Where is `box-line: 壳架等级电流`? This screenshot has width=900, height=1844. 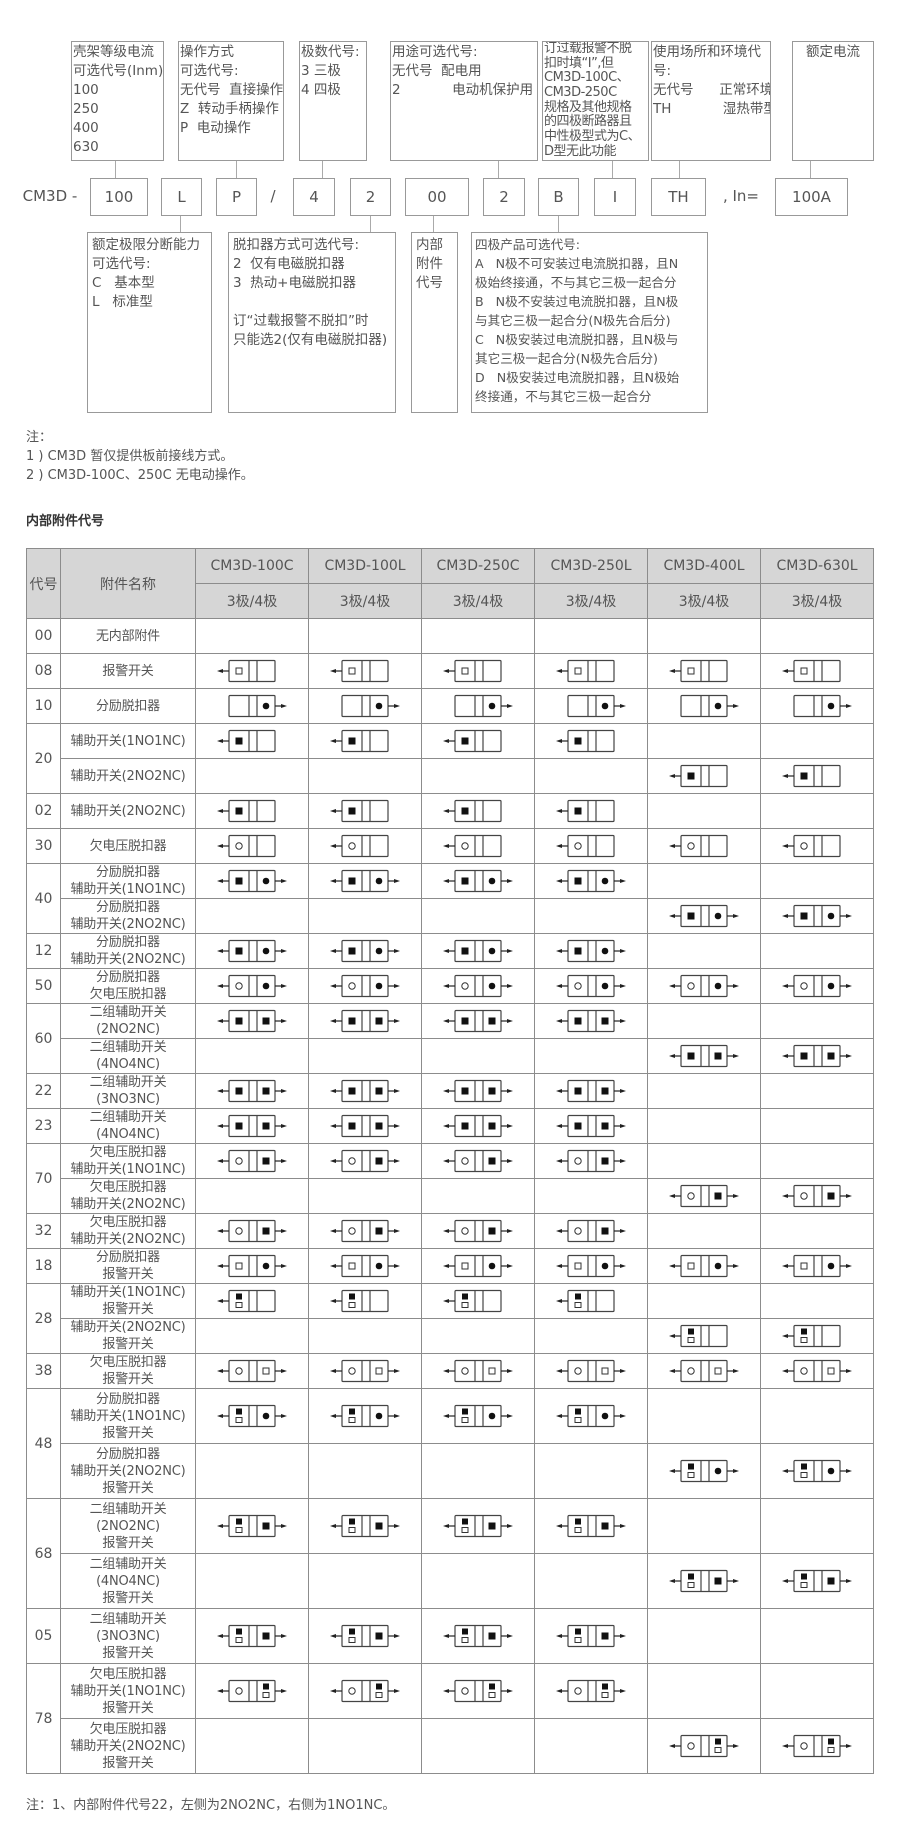 box-line: 壳架等级电流 is located at coordinates (113, 52).